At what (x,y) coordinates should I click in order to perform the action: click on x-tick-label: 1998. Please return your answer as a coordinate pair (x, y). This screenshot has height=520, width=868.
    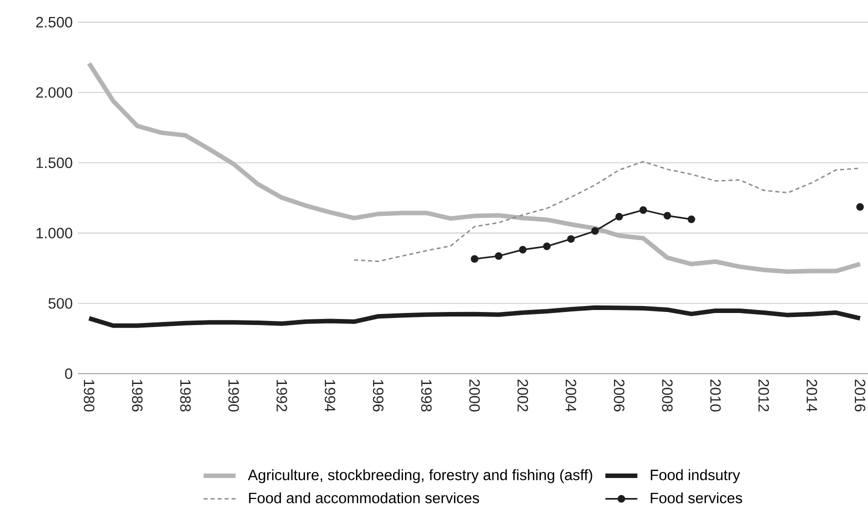
    Looking at the image, I should click on (426, 396).